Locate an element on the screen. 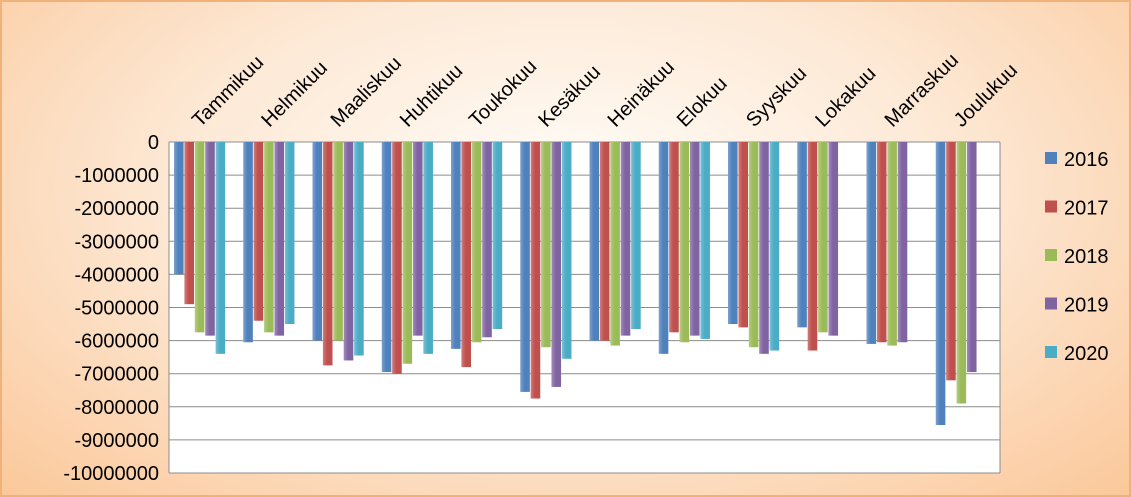 This screenshot has height=497, width=1131. legend-label: 2019 is located at coordinates (1086, 306).